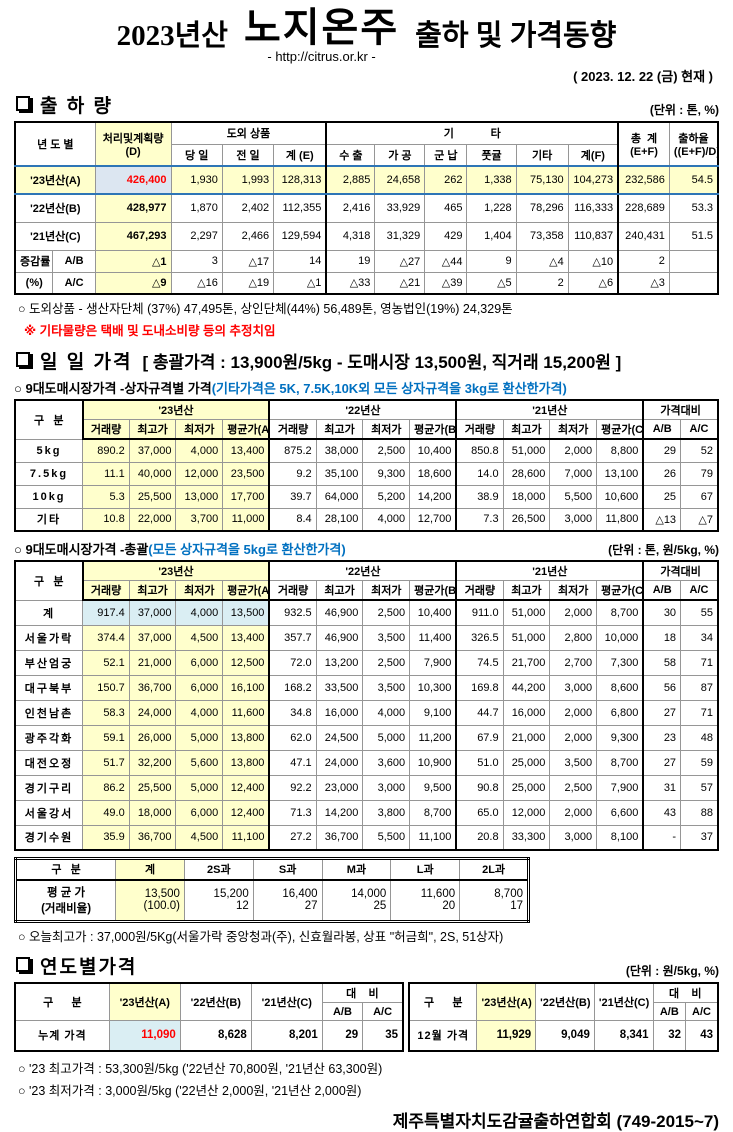  Describe the element at coordinates (300, 208) in the screenshot. I see `cell: 112,355` at that location.